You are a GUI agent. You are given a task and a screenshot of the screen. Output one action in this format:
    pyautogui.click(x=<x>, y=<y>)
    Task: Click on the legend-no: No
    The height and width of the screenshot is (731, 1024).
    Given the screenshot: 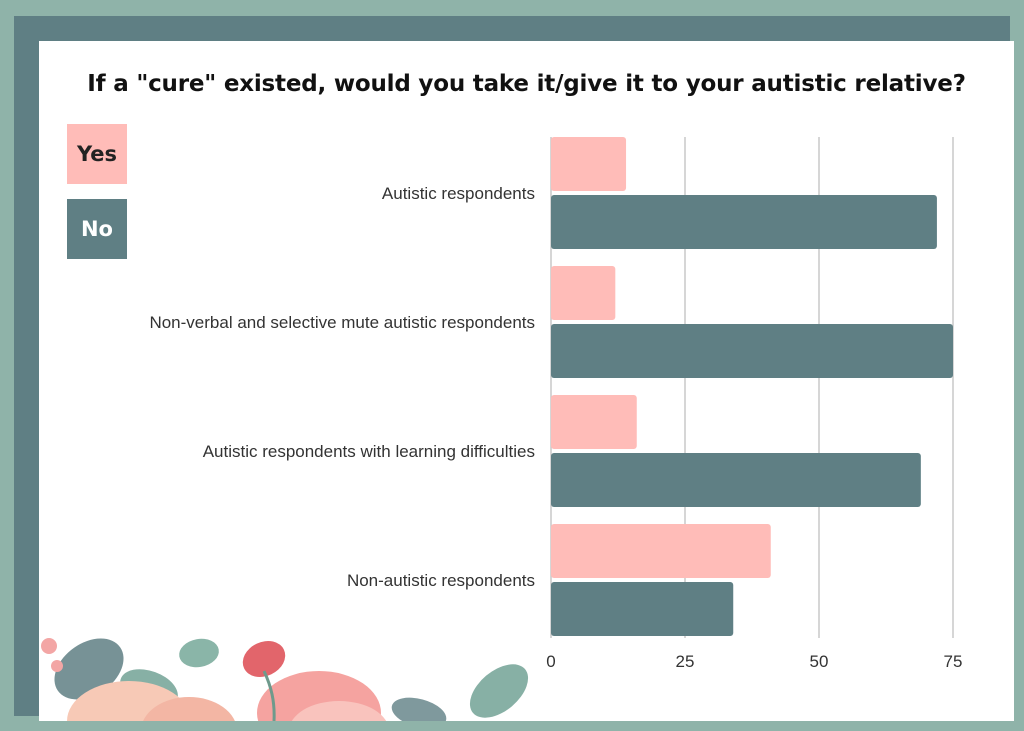 What is the action you would take?
    pyautogui.click(x=97, y=229)
    